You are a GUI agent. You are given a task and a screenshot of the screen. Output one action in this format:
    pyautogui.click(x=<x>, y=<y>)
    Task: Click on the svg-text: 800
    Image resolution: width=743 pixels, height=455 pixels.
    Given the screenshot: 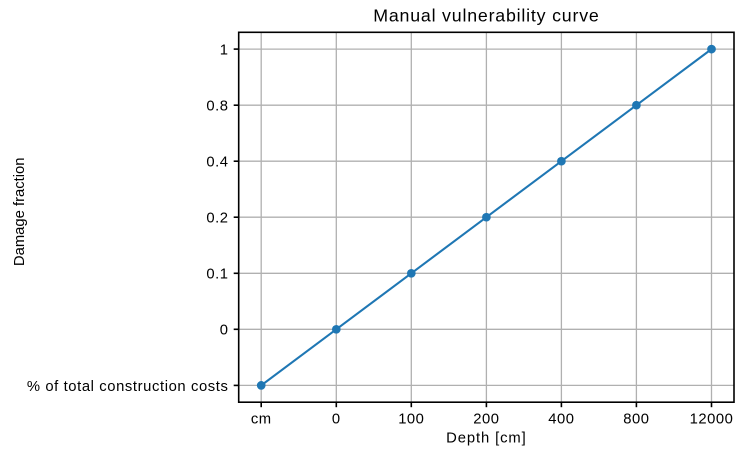 What is the action you would take?
    pyautogui.click(x=636, y=419)
    